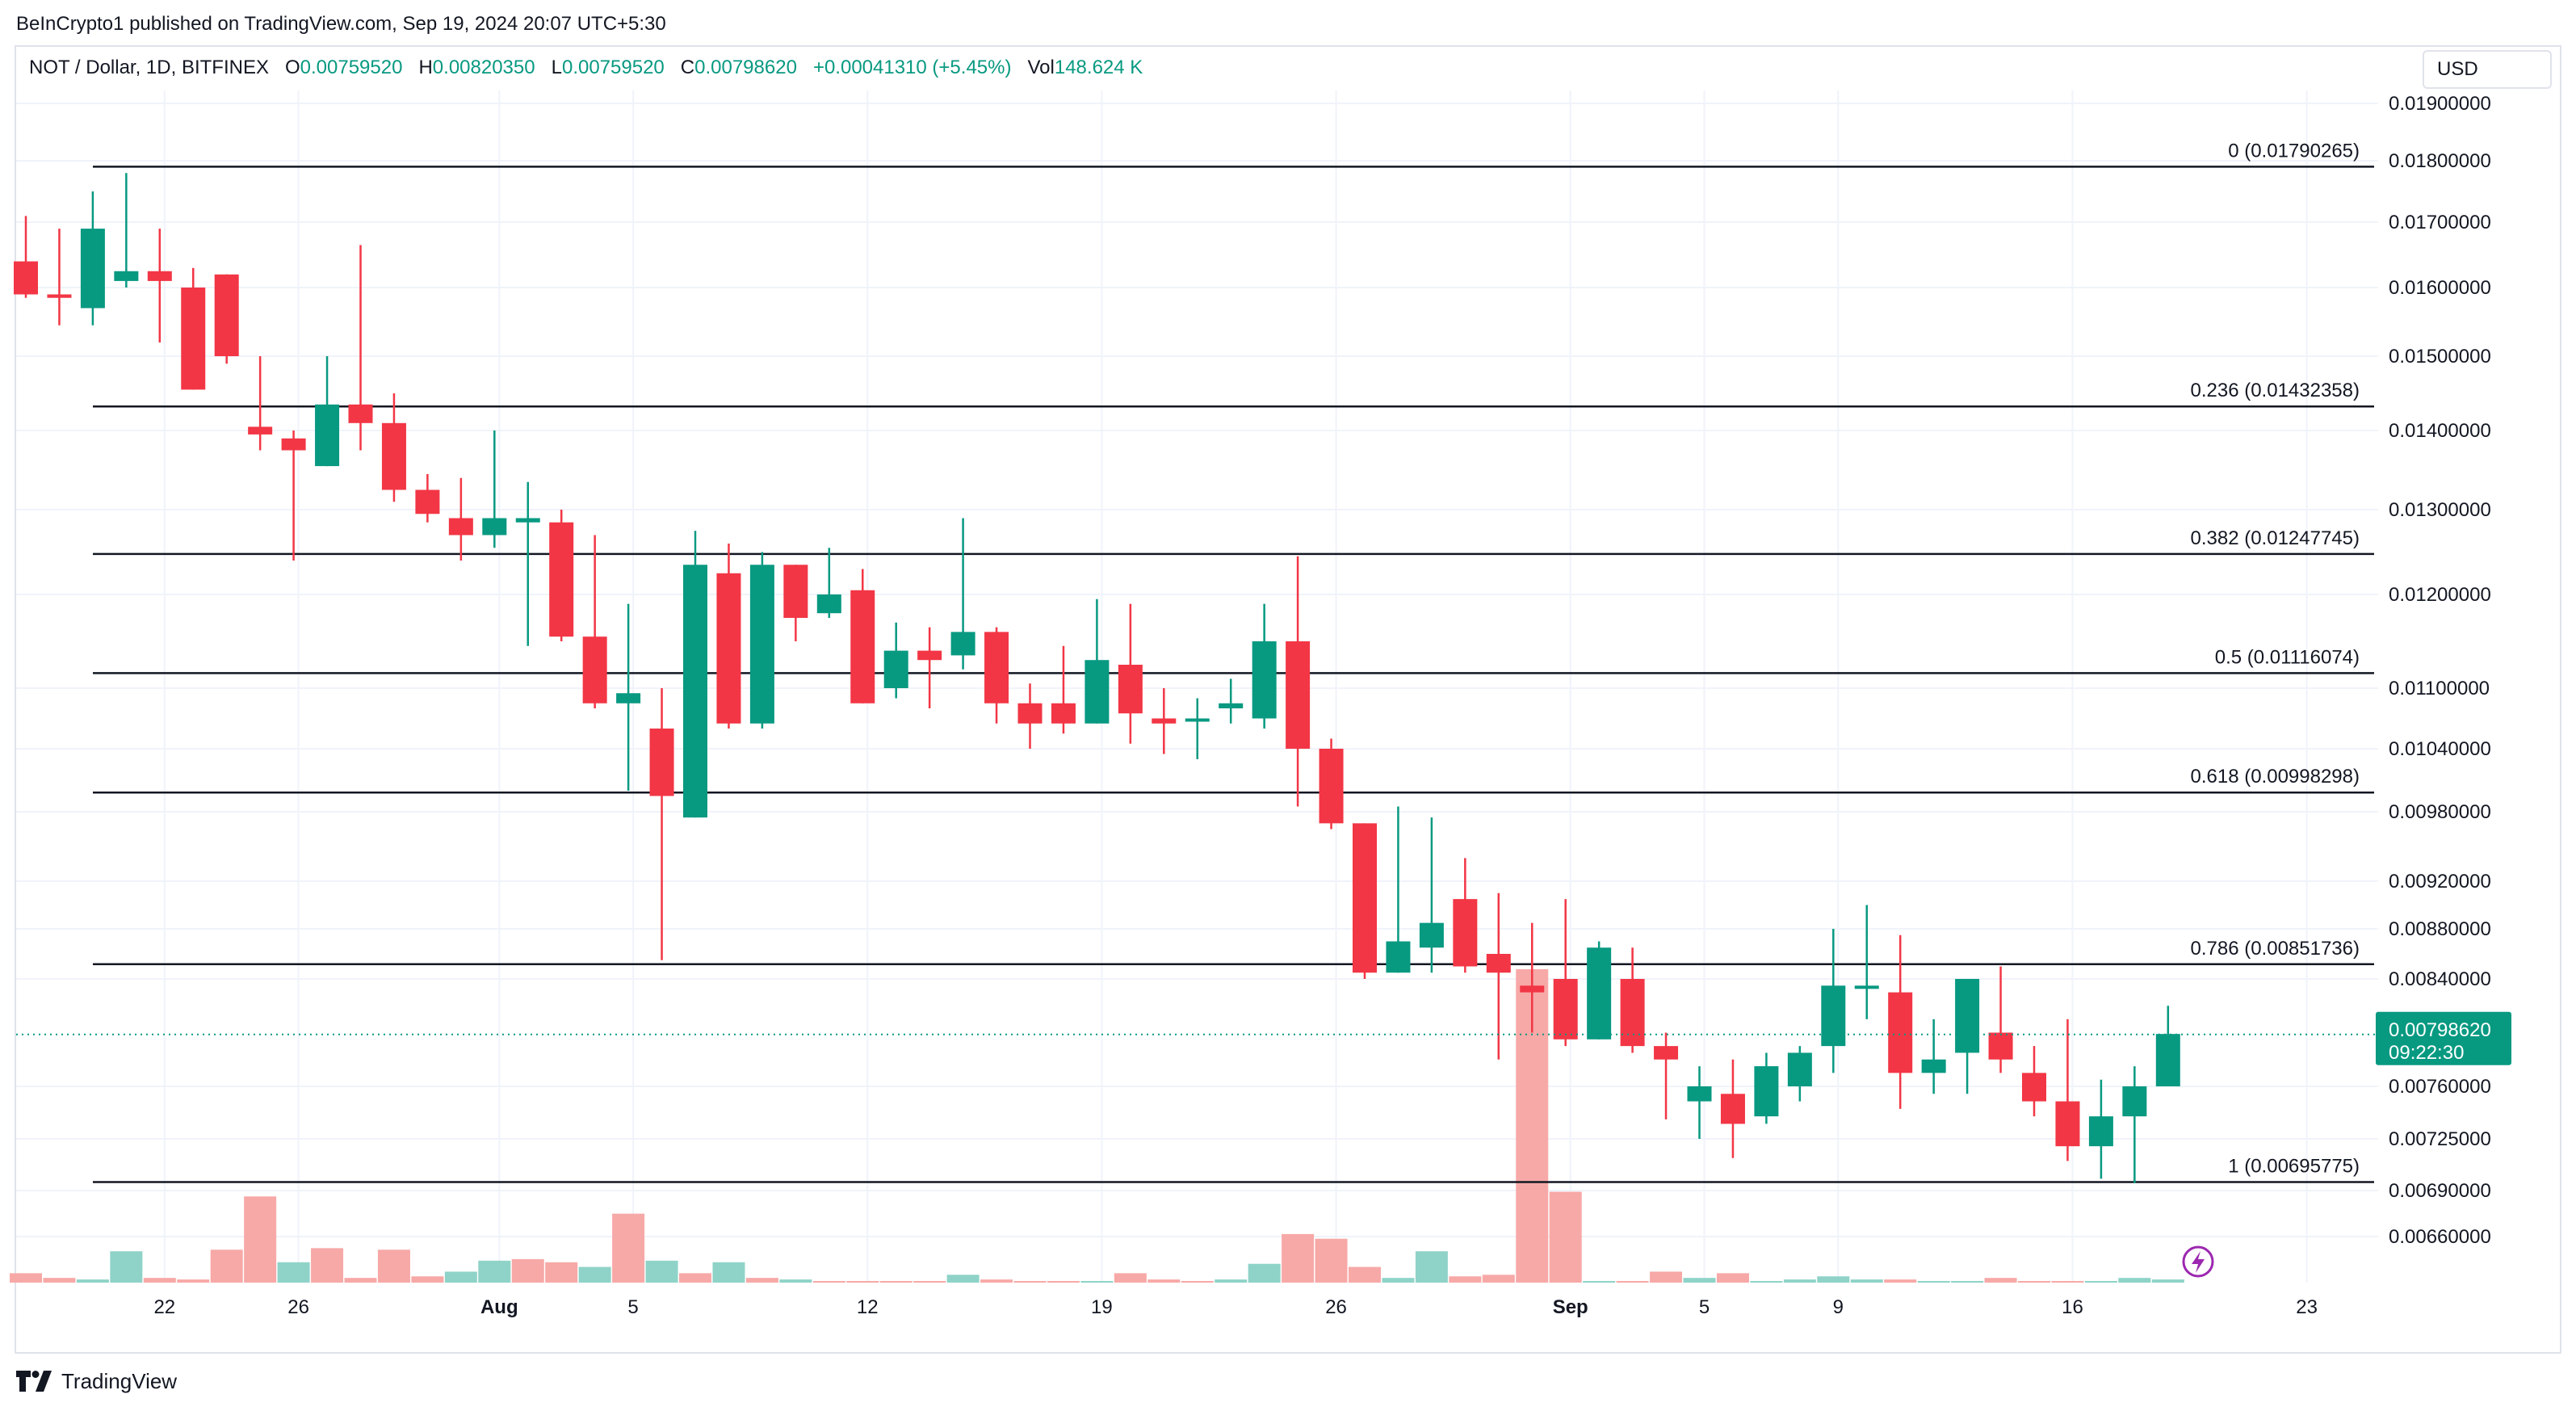  Describe the element at coordinates (2487, 69) in the screenshot. I see `currency-selector: USD` at that location.